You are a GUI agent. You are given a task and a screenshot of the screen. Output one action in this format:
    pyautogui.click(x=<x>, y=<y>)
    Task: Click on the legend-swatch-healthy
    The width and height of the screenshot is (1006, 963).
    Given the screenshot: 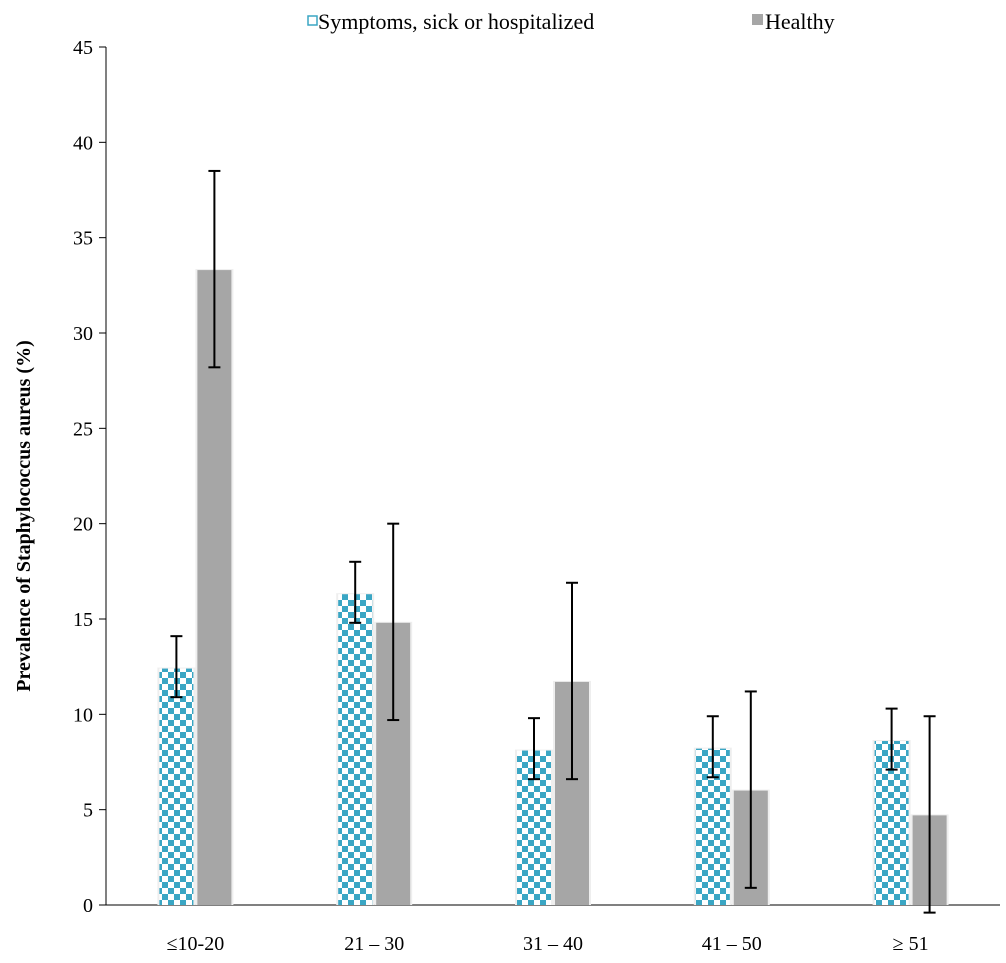 What is the action you would take?
    pyautogui.click(x=757, y=19)
    